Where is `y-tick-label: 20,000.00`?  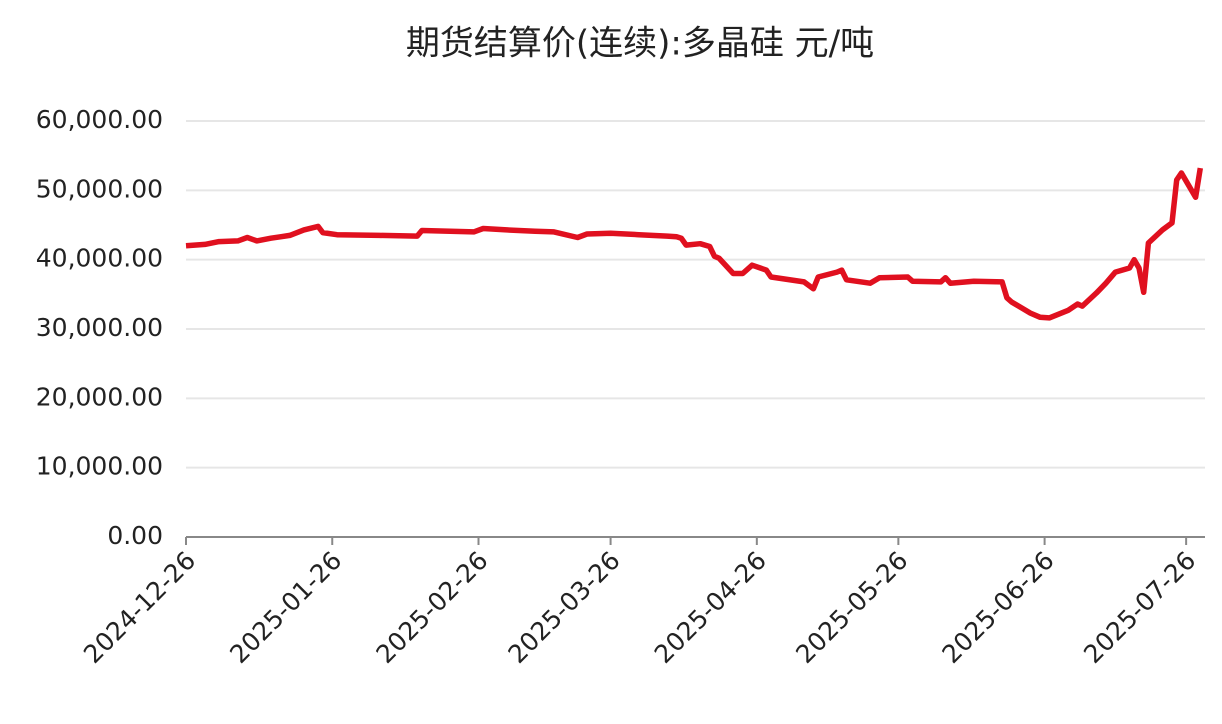 y-tick-label: 20,000.00 is located at coordinates (99, 396).